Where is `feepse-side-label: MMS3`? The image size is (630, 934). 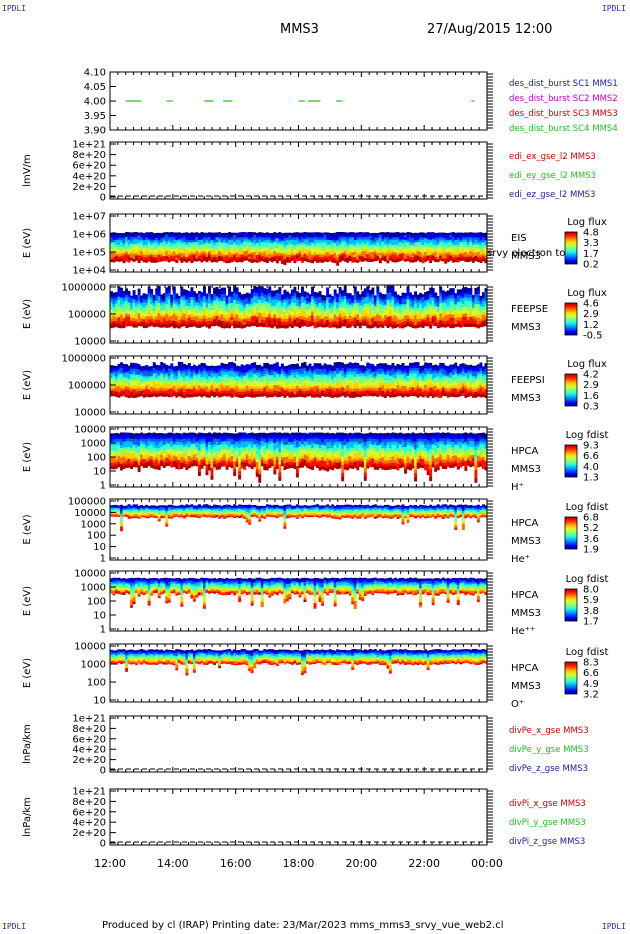 feepse-side-label: MMS3 is located at coordinates (526, 327).